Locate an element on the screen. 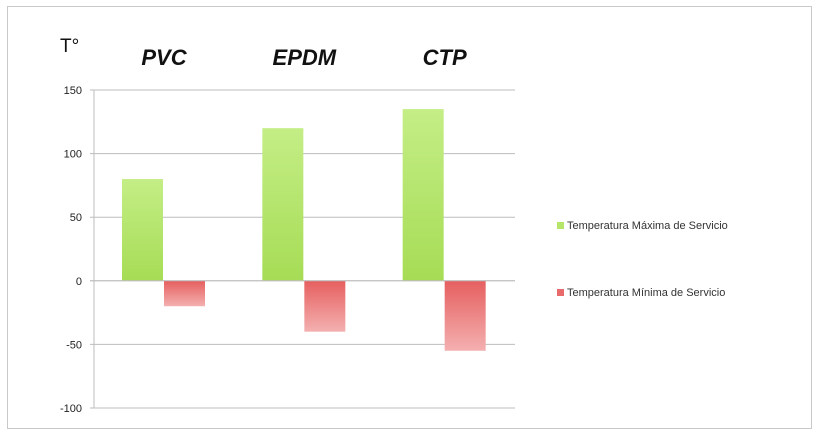 The width and height of the screenshot is (819, 435). y-tick-label: 0 is located at coordinates (79, 282).